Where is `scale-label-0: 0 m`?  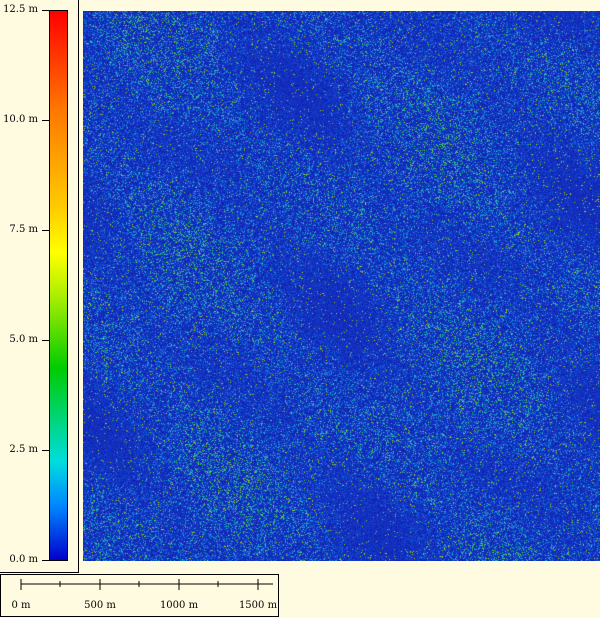 scale-label-0: 0 m is located at coordinates (21, 605).